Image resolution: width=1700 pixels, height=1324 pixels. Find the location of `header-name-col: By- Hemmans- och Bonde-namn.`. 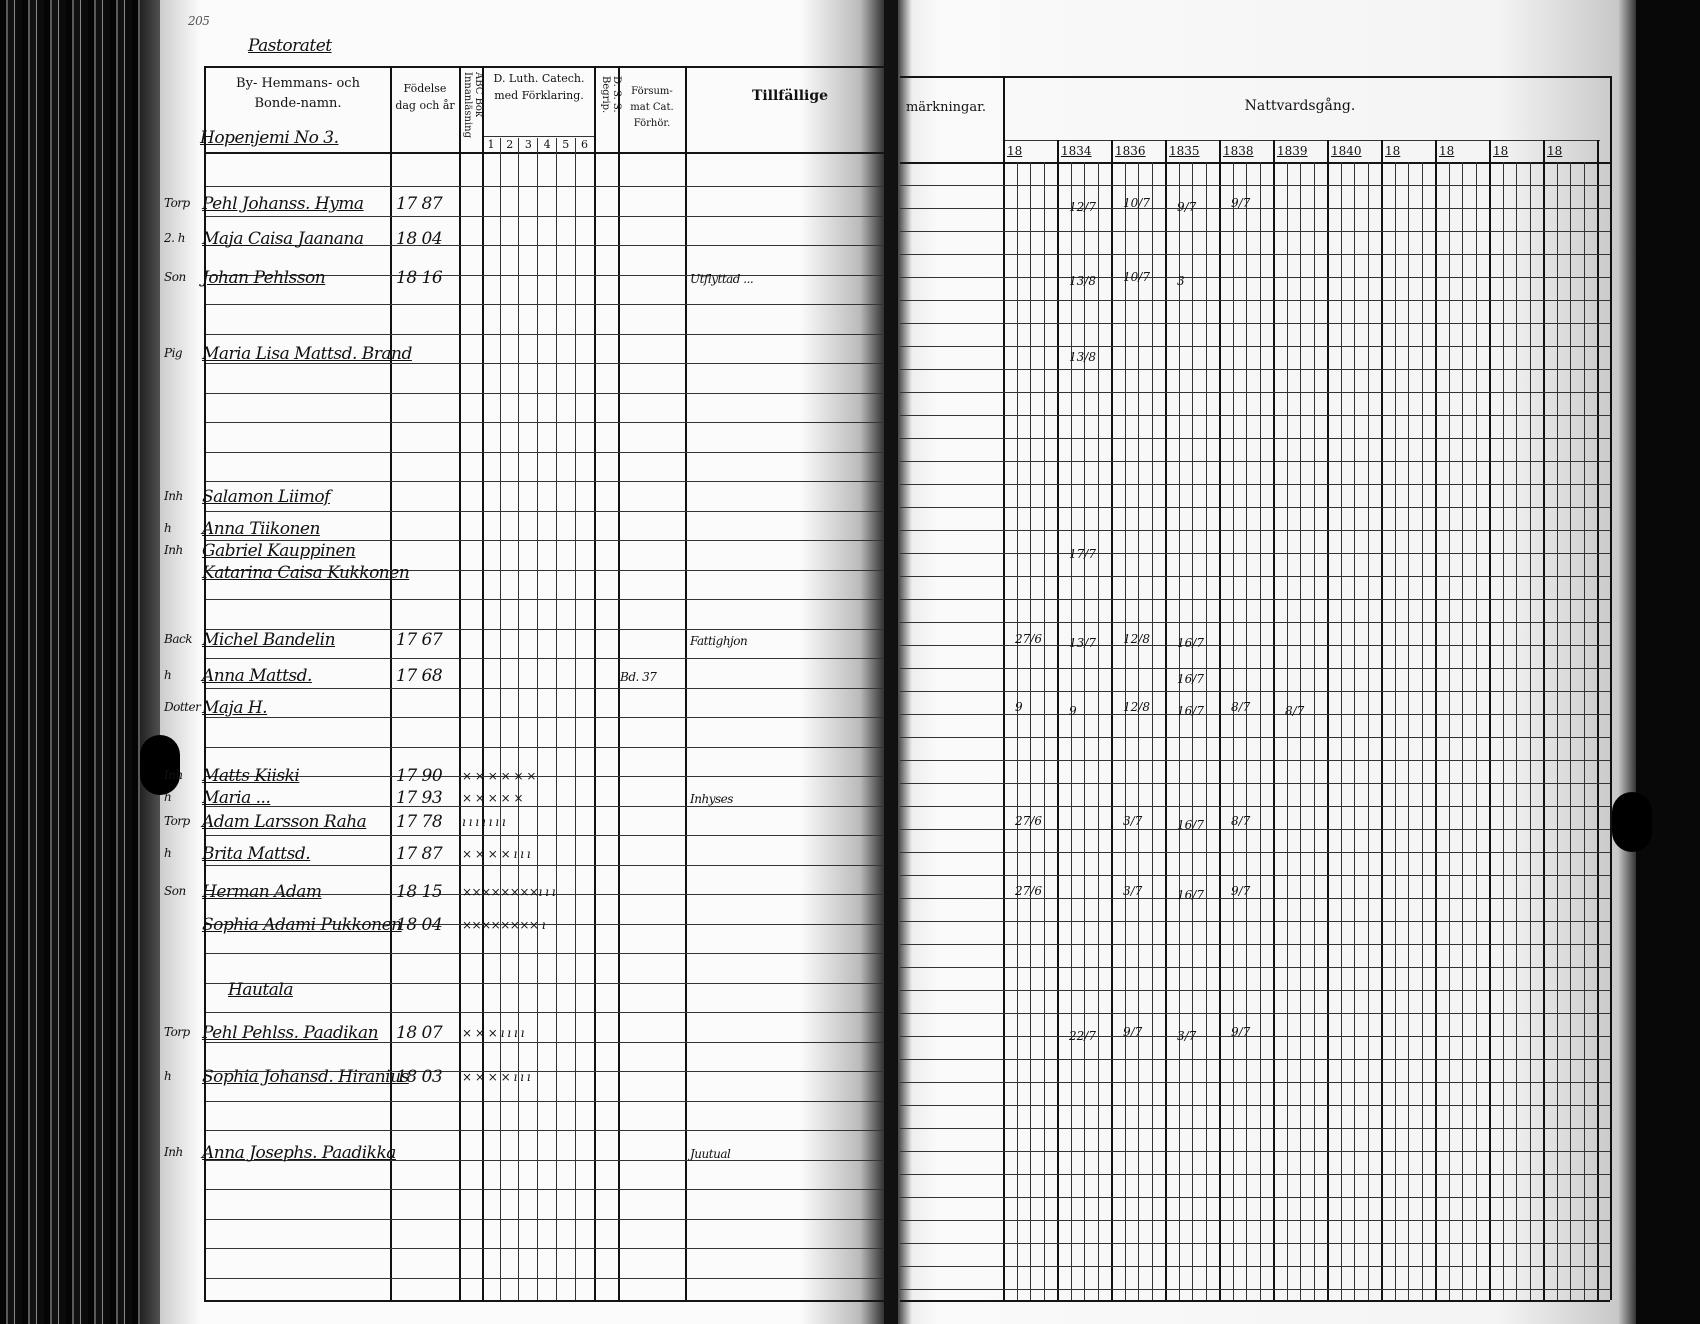

header-name-col: By- Hemmans- och Bonde-namn. is located at coordinates (298, 94).